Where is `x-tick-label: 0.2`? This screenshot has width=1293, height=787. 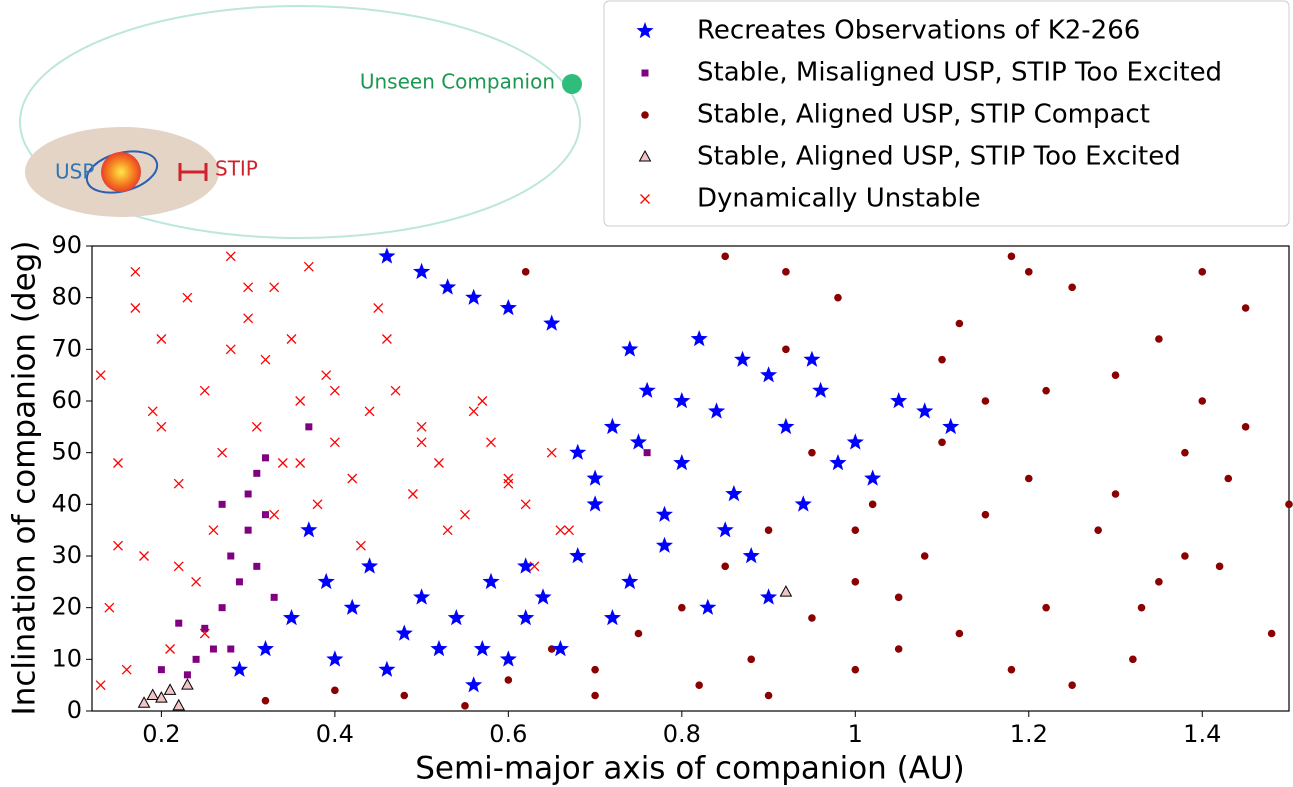 x-tick-label: 0.2 is located at coordinates (161, 734).